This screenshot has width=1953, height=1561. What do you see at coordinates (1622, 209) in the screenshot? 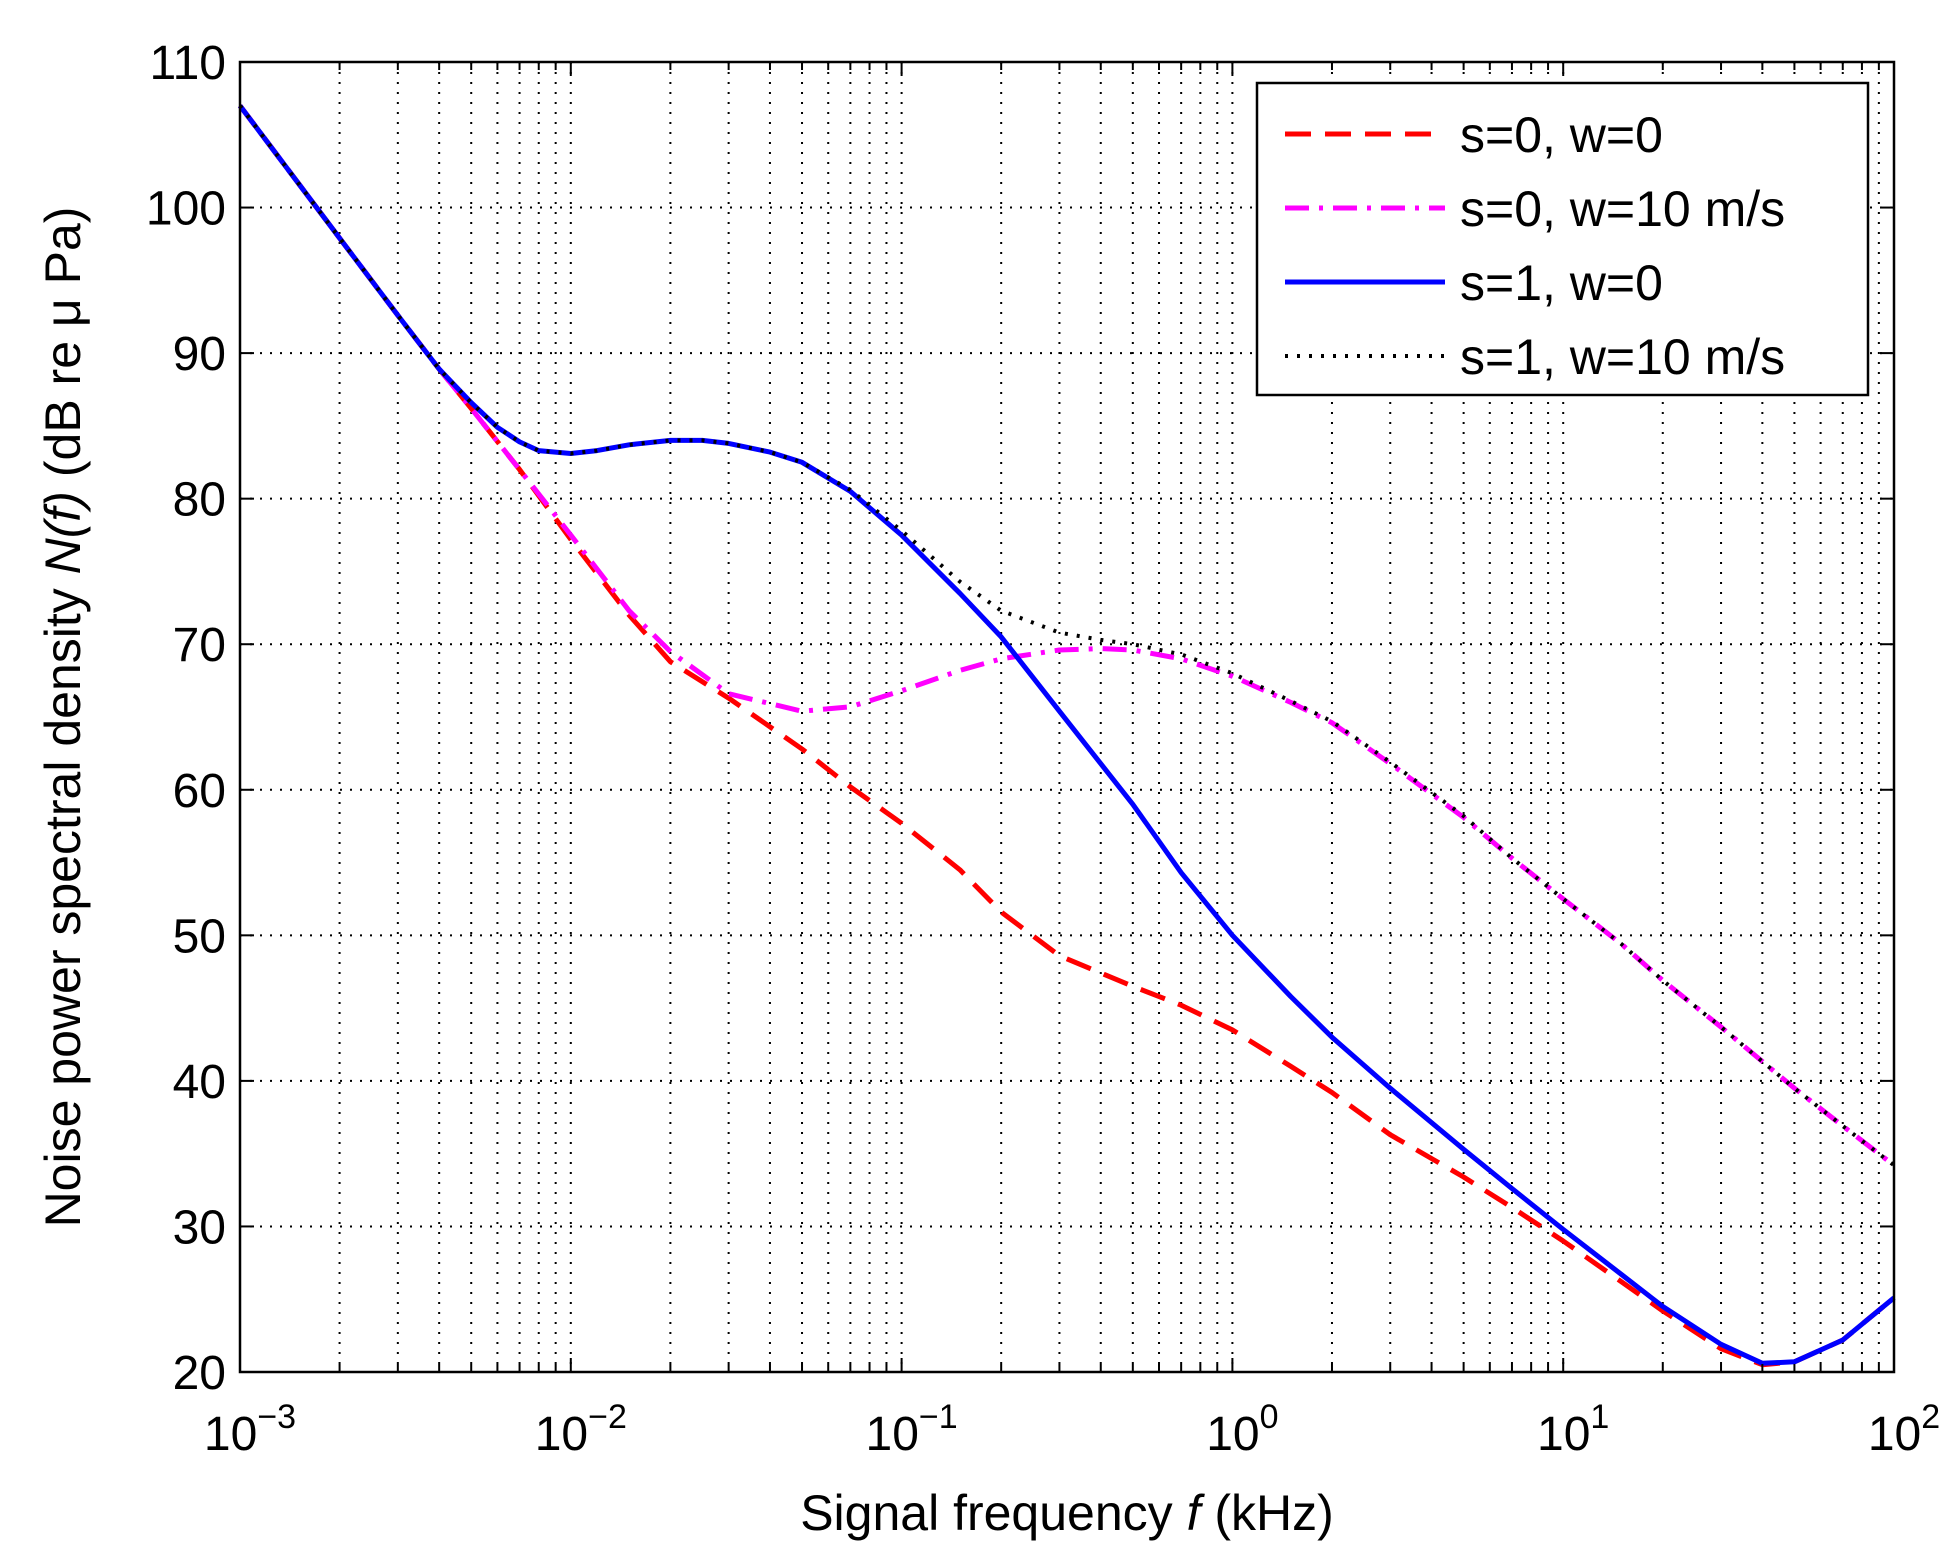
I see `legend-label-2: s=0, w=10 m/s` at bounding box center [1622, 209].